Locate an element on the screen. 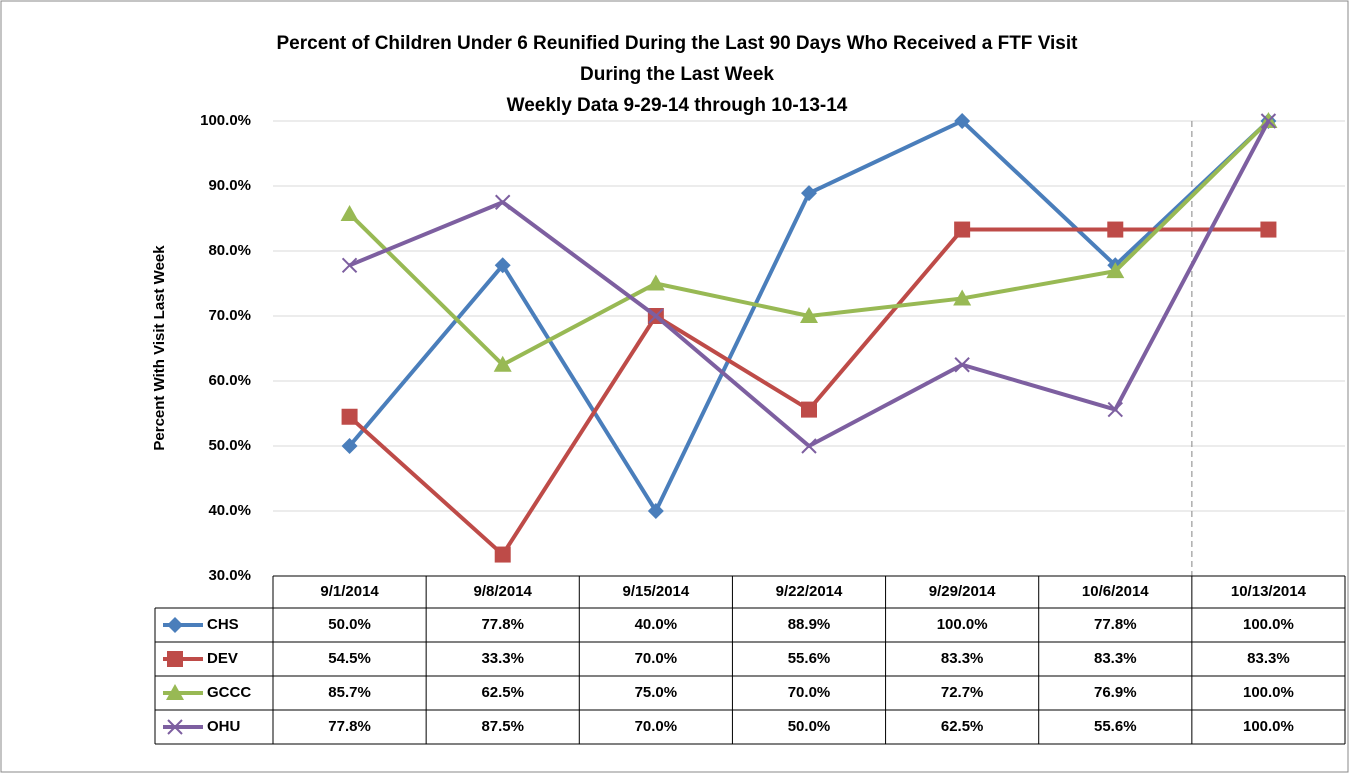 This screenshot has height=778, width=1349. table-value: 33.3% is located at coordinates (502, 658).